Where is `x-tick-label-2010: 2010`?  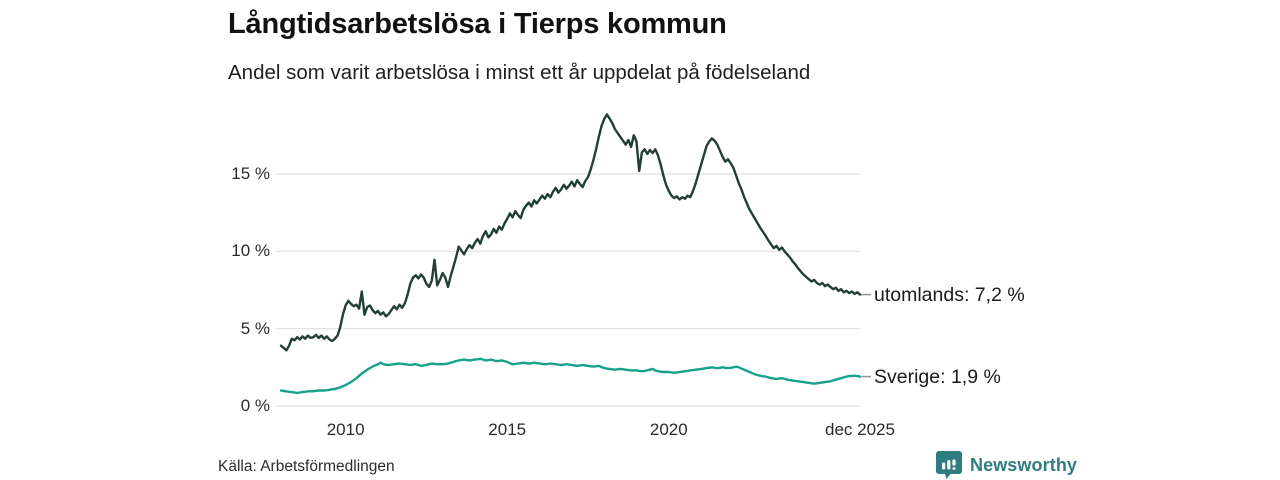 x-tick-label-2010: 2010 is located at coordinates (345, 429).